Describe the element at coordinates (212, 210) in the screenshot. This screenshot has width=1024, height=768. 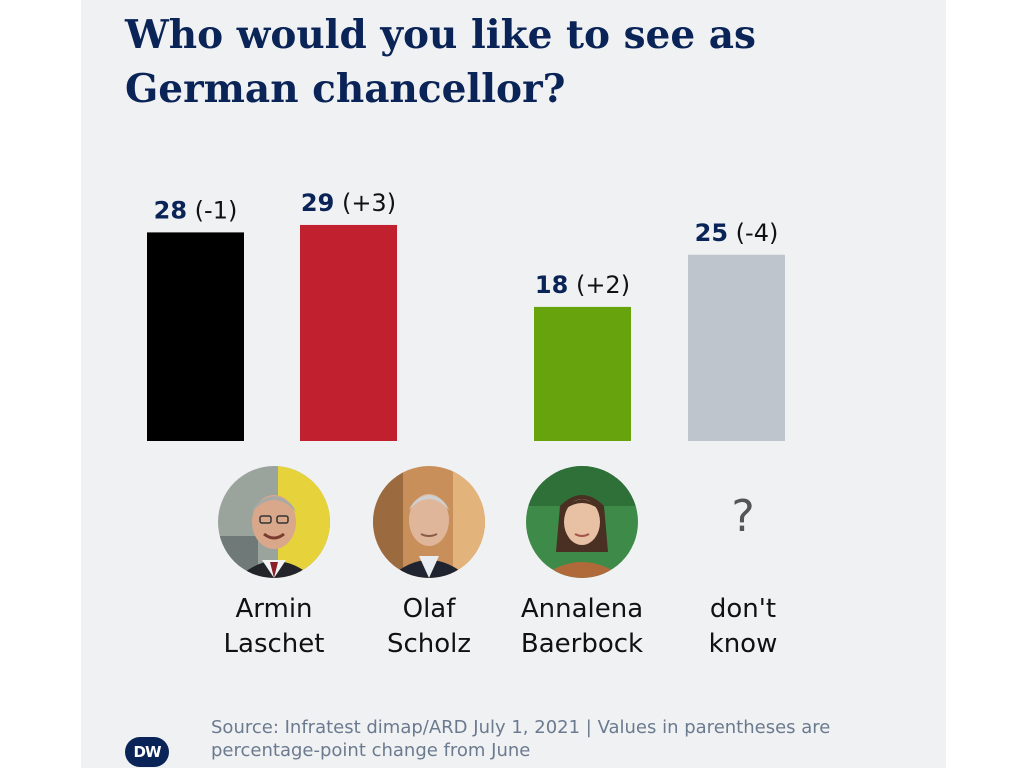
I see `value-change: (-1)` at that location.